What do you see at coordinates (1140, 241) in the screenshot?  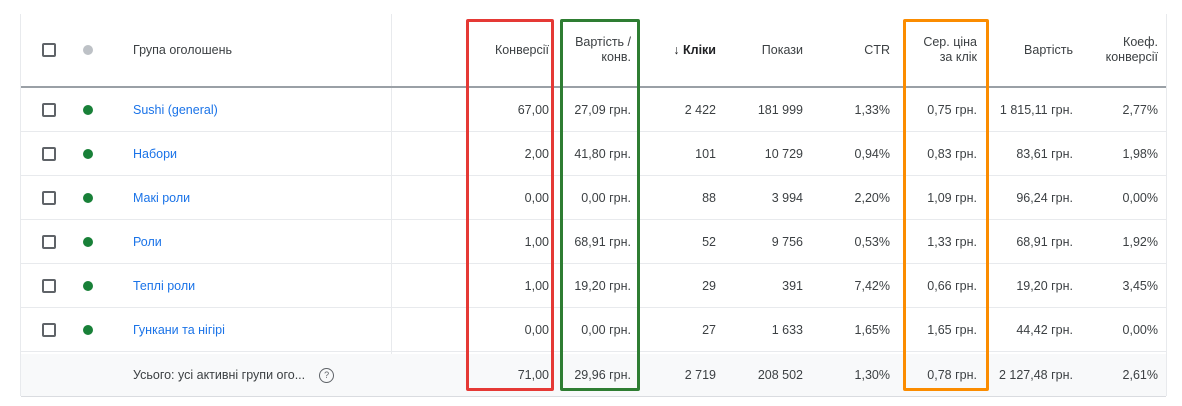 I see `cell-conv-rate: 1,92%` at bounding box center [1140, 241].